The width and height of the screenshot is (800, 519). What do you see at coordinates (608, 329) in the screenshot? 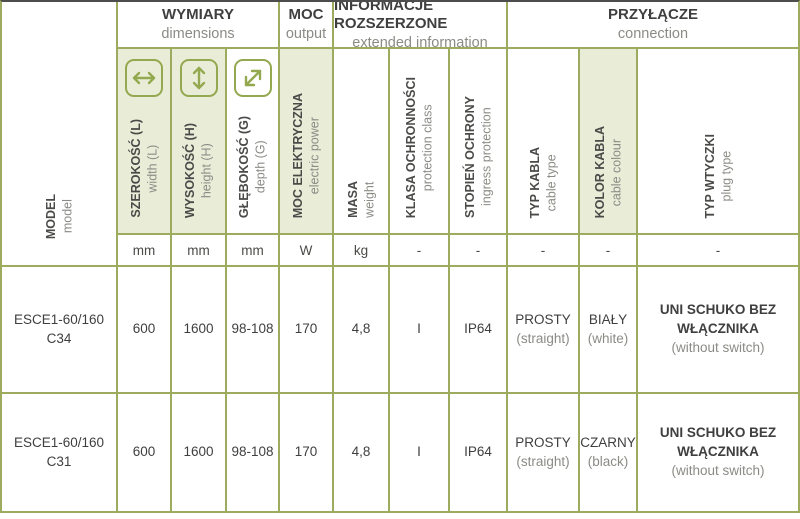
I see `cell-cable-colour: BIAŁY (white)` at bounding box center [608, 329].